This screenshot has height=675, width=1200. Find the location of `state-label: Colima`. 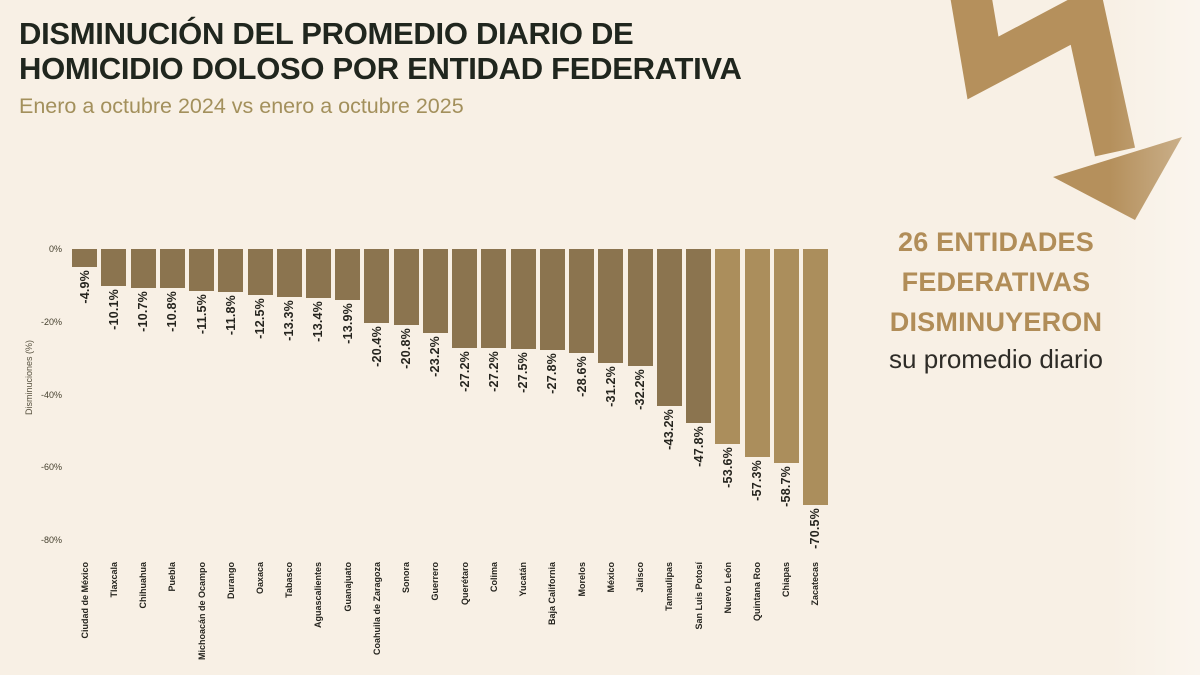

state-label: Colima is located at coordinates (493, 577).